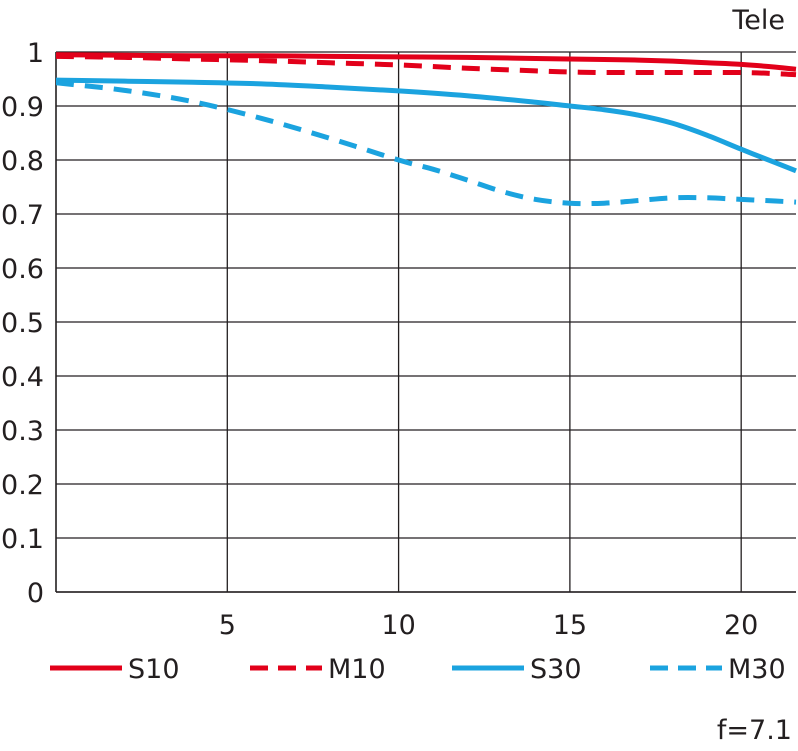 The height and width of the screenshot is (751, 798). Describe the element at coordinates (22, 485) in the screenshot. I see `y-tick-label: 0.2` at that location.